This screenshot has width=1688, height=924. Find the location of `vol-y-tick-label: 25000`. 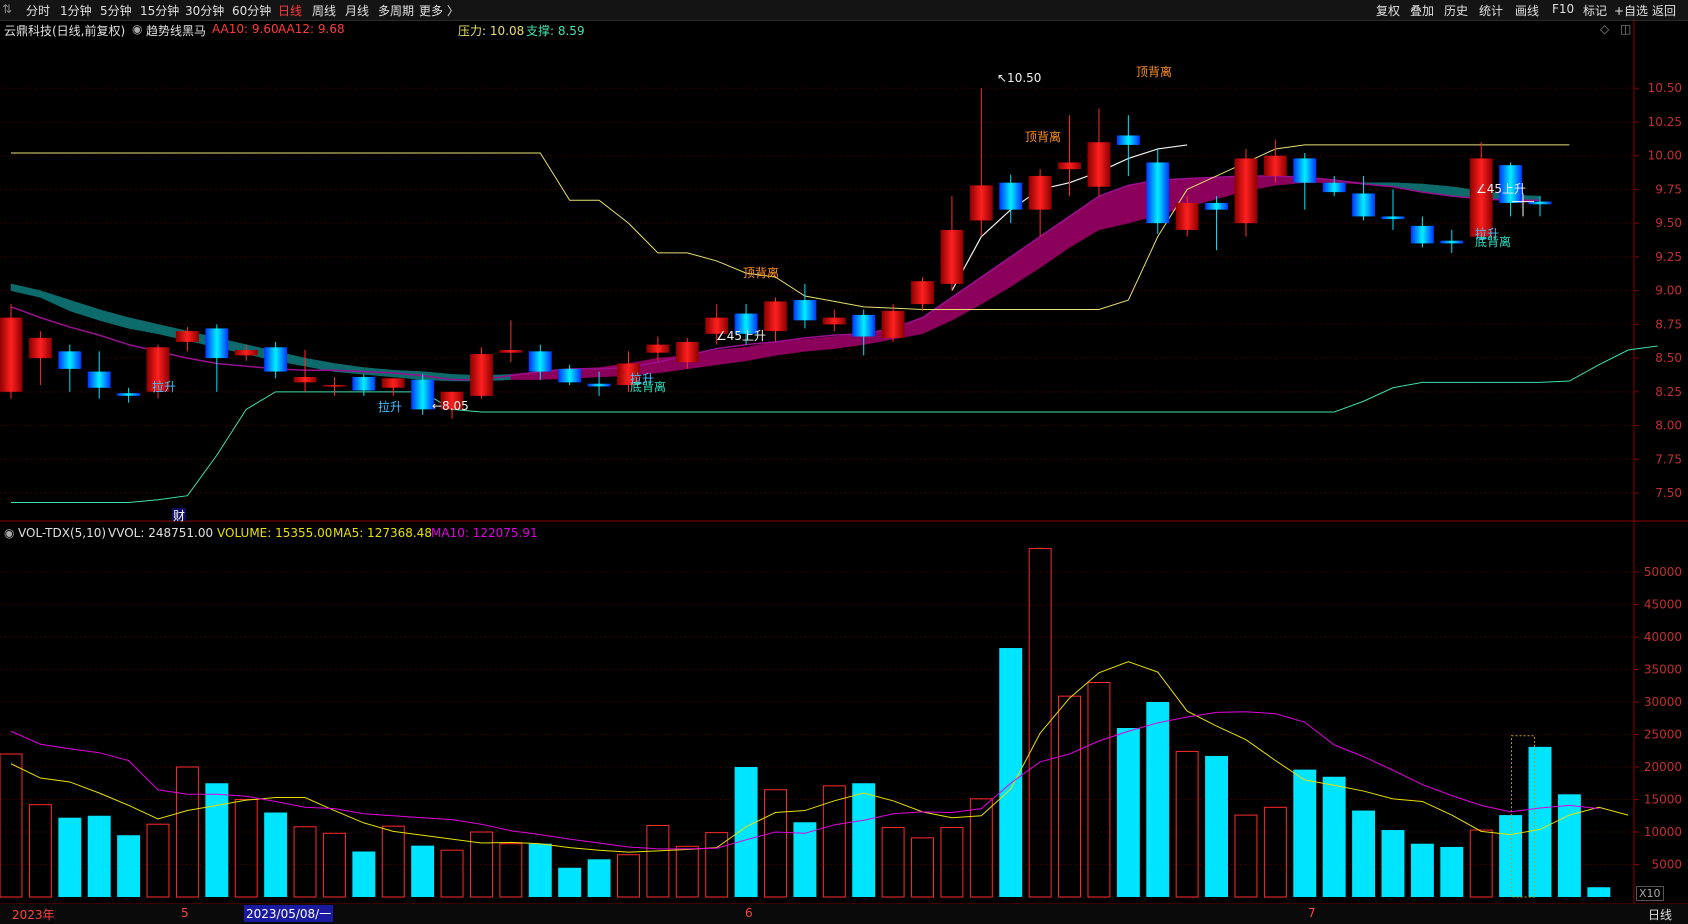

vol-y-tick-label: 25000 is located at coordinates (1663, 735).